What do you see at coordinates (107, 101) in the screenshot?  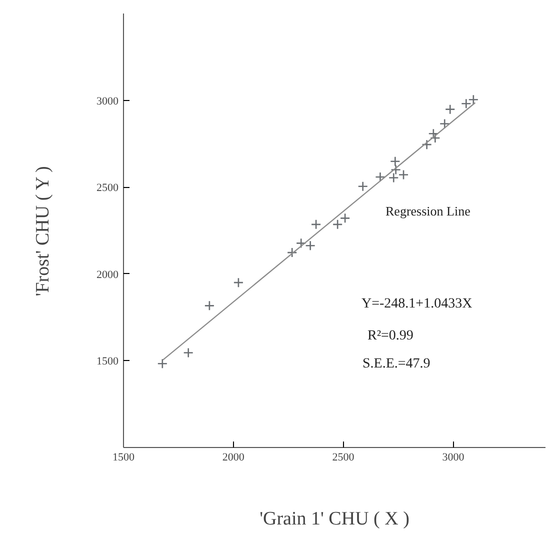 I see `y-tick-label: 3000` at bounding box center [107, 101].